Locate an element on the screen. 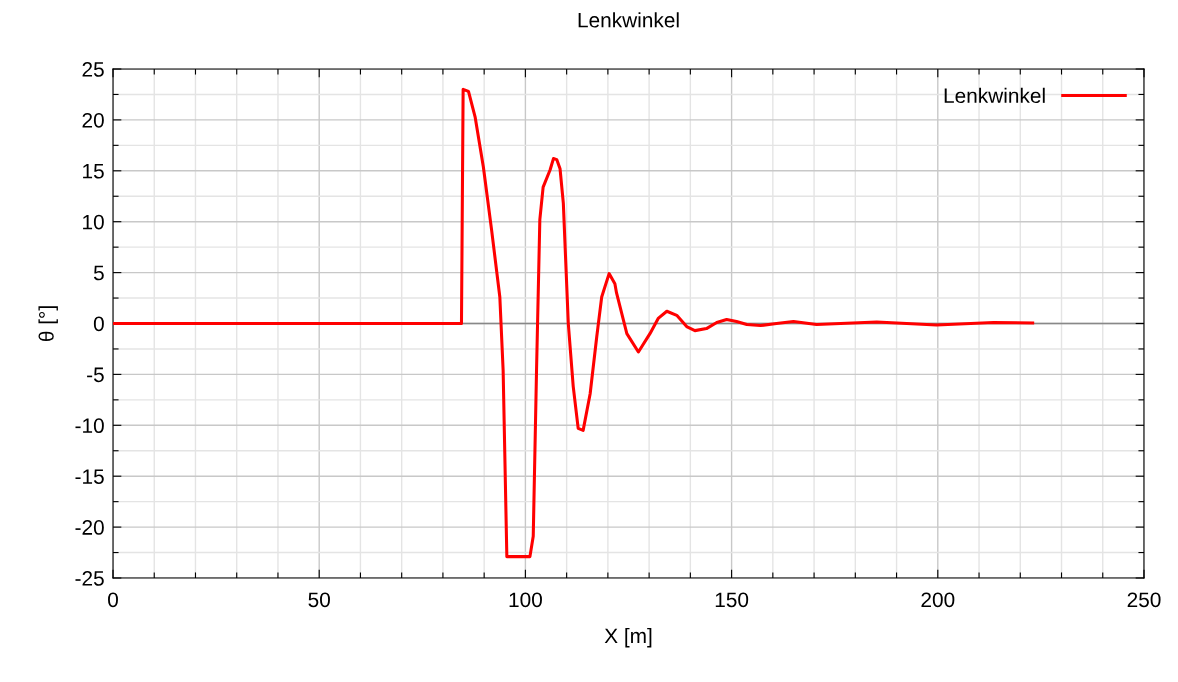 This screenshot has width=1178, height=682. y-tick-label: 25 is located at coordinates (93, 69).